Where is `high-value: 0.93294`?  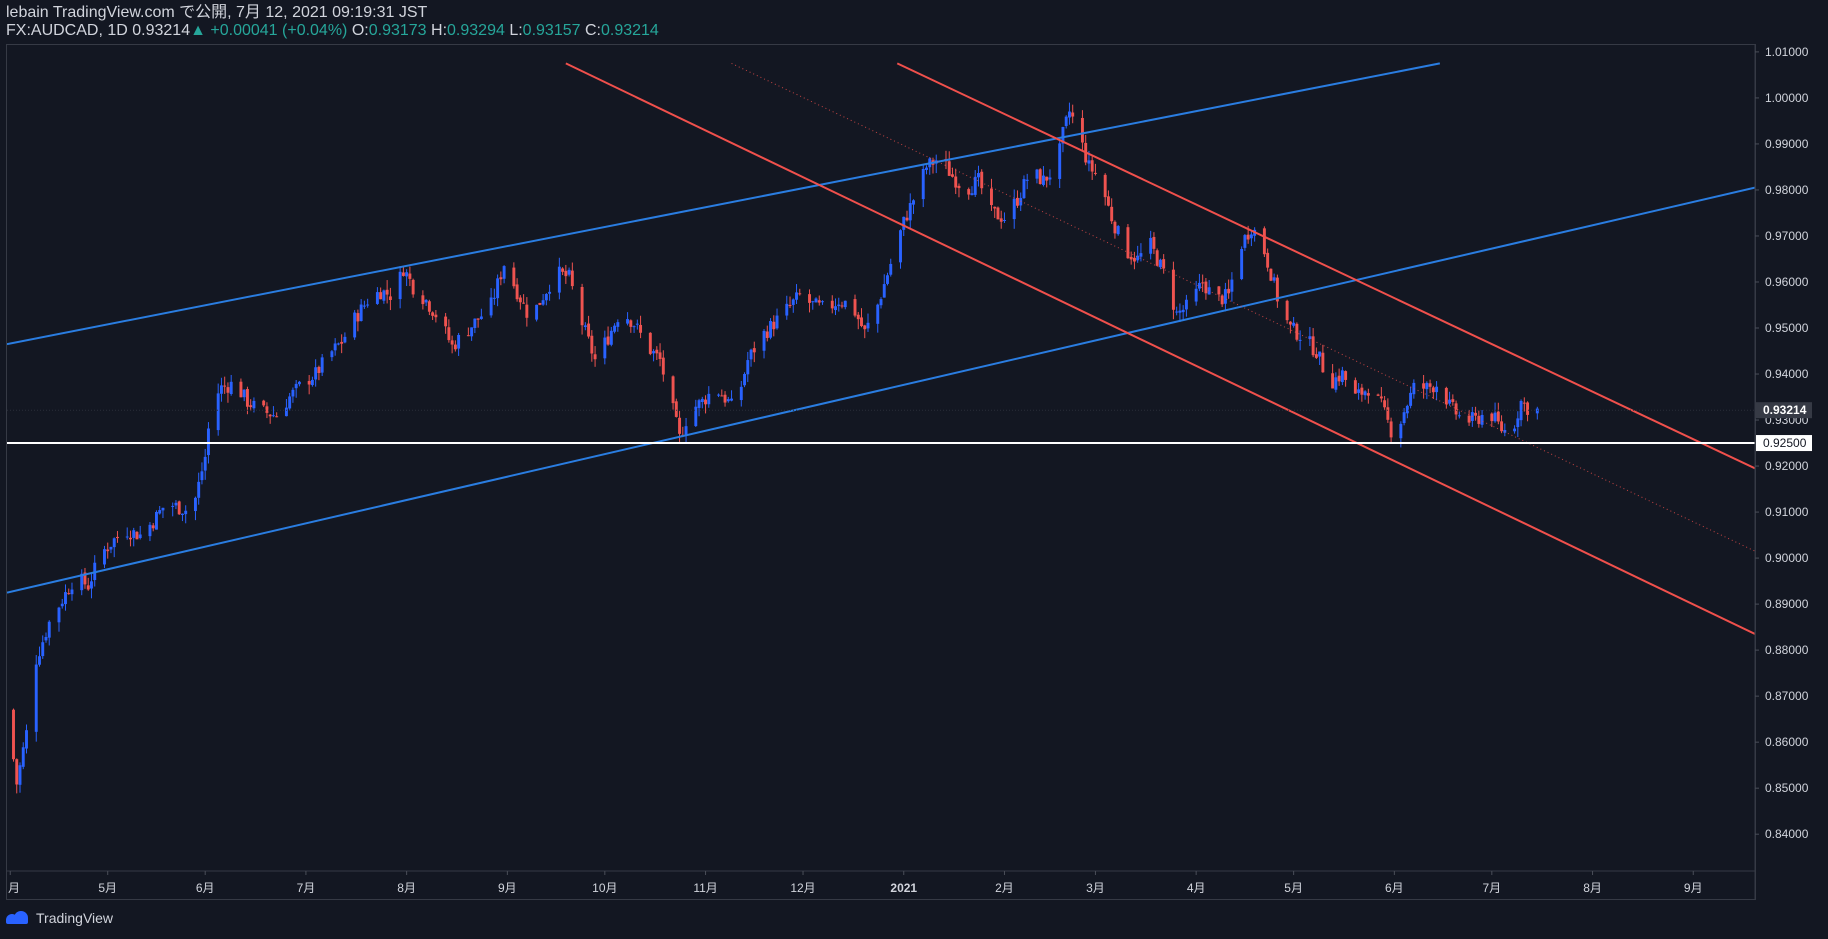 high-value: 0.93294 is located at coordinates (476, 30).